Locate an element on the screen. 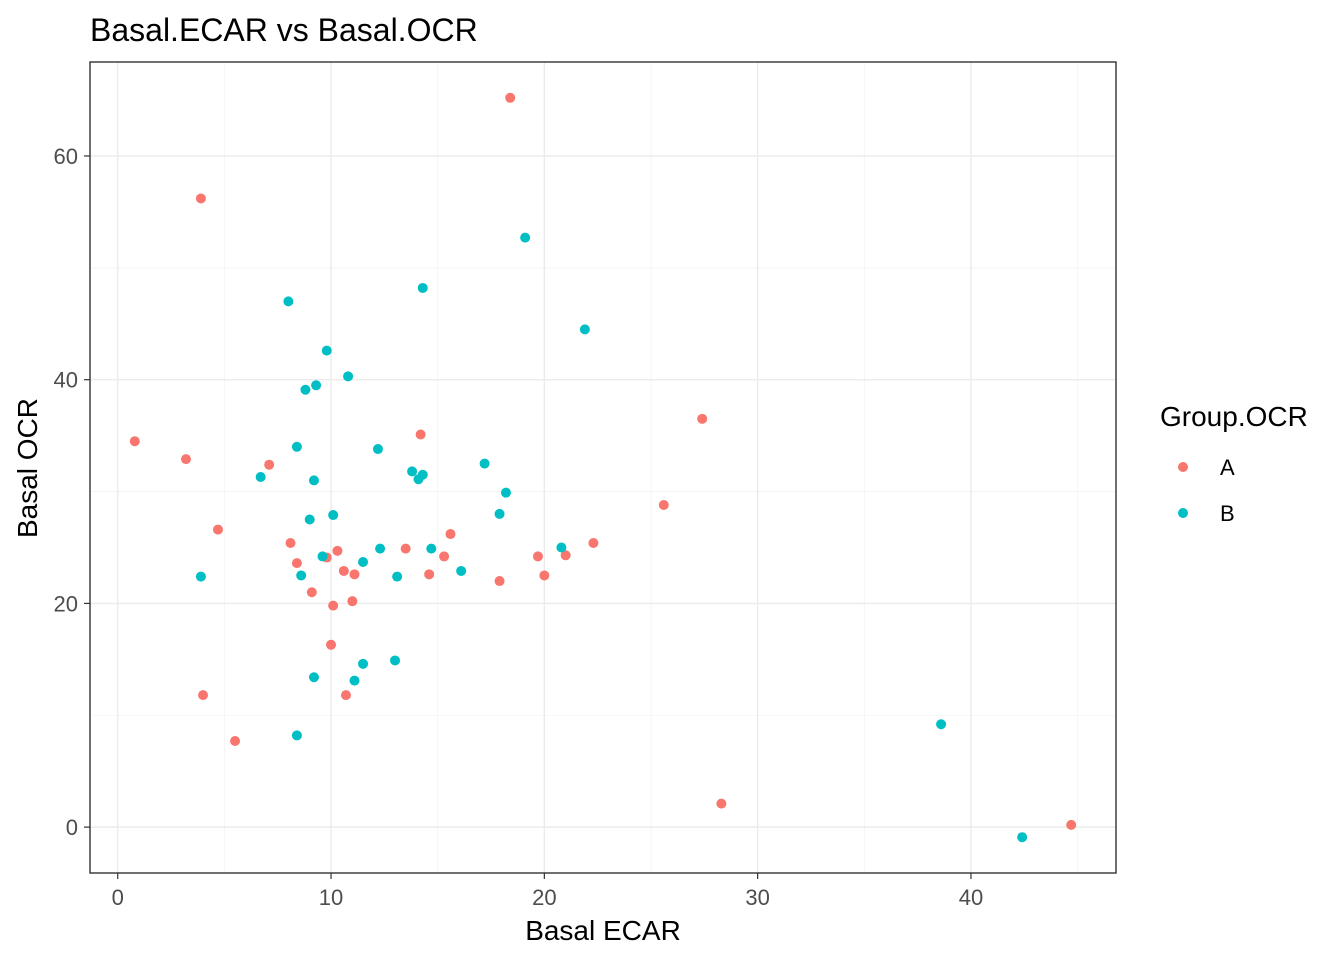 The image size is (1344, 960). legend: Group.OCR AB is located at coordinates (1234, 463).